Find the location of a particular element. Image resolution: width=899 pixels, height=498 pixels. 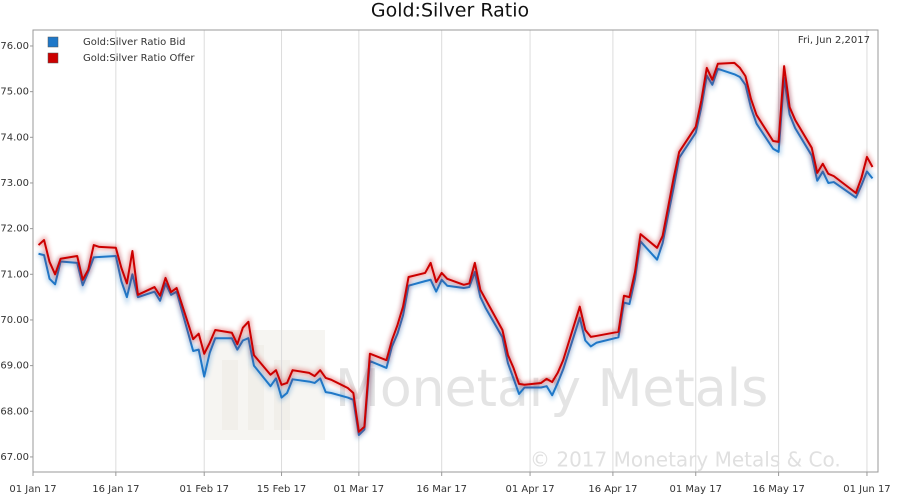

x-tick-label: 15 Feb 17 is located at coordinates (282, 489).